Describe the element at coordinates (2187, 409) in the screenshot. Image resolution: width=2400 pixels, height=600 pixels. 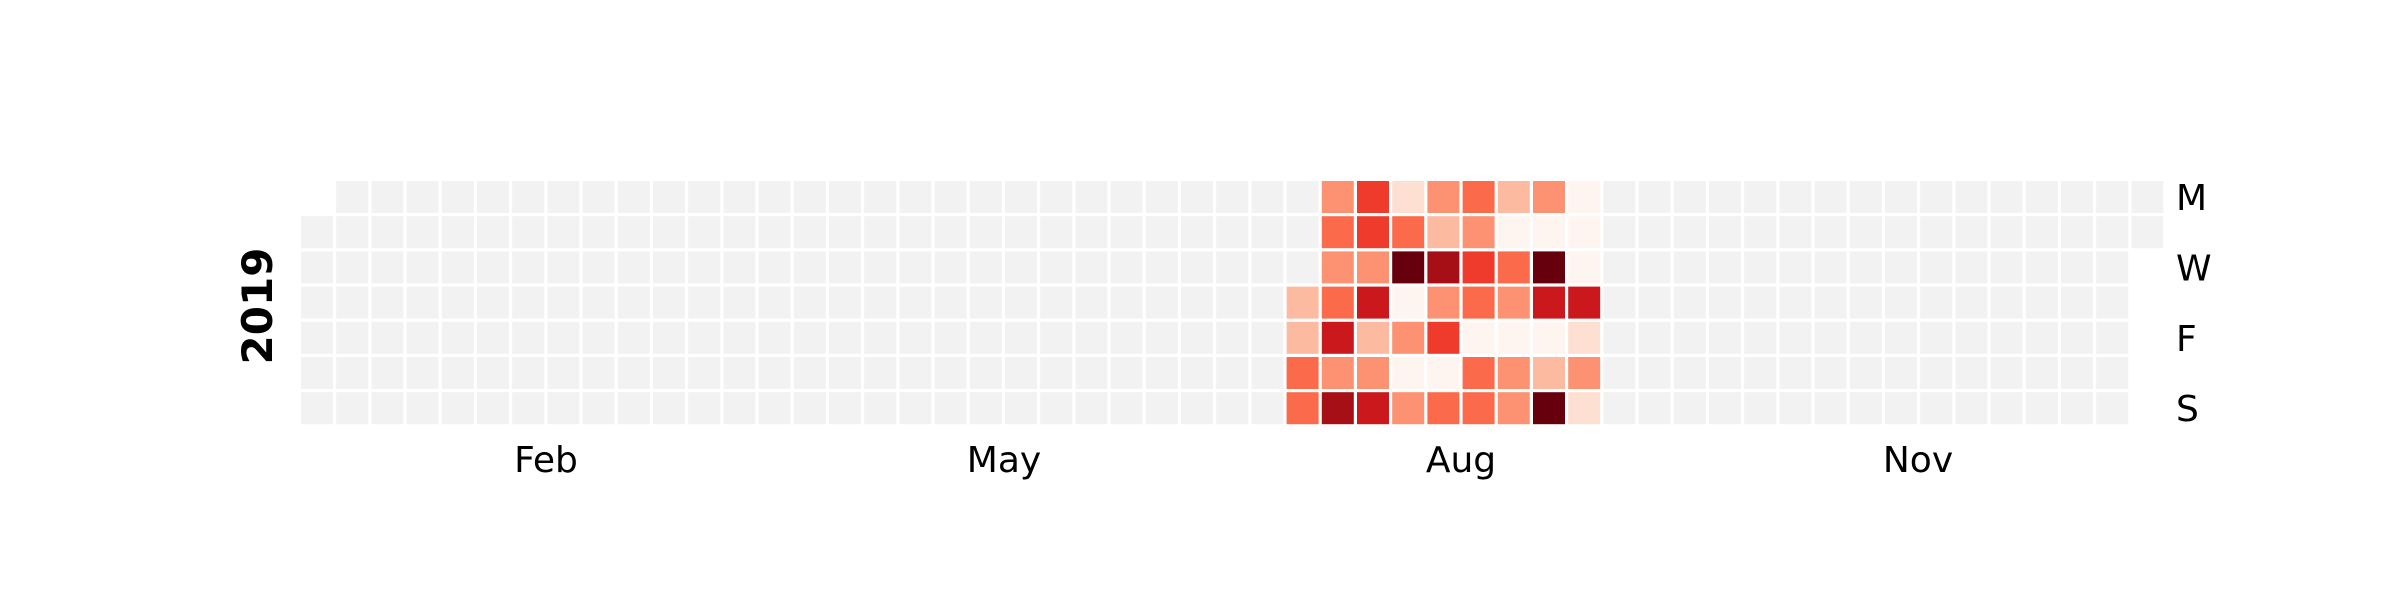
I see `y-tick-label: S` at that location.